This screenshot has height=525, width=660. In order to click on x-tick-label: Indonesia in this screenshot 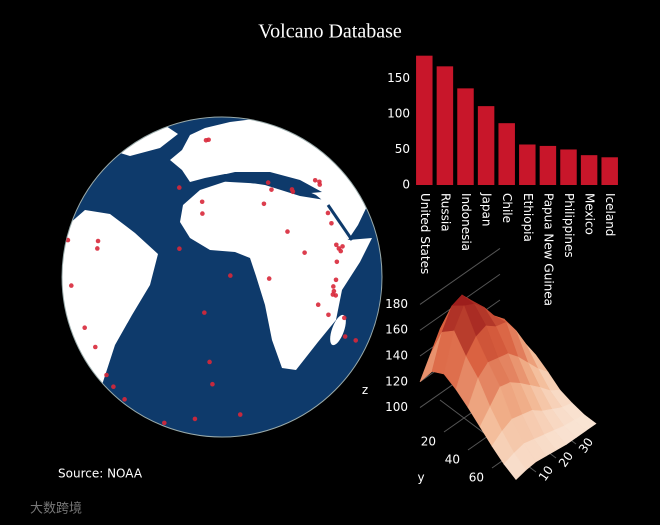, I will do `click(466, 222)`.